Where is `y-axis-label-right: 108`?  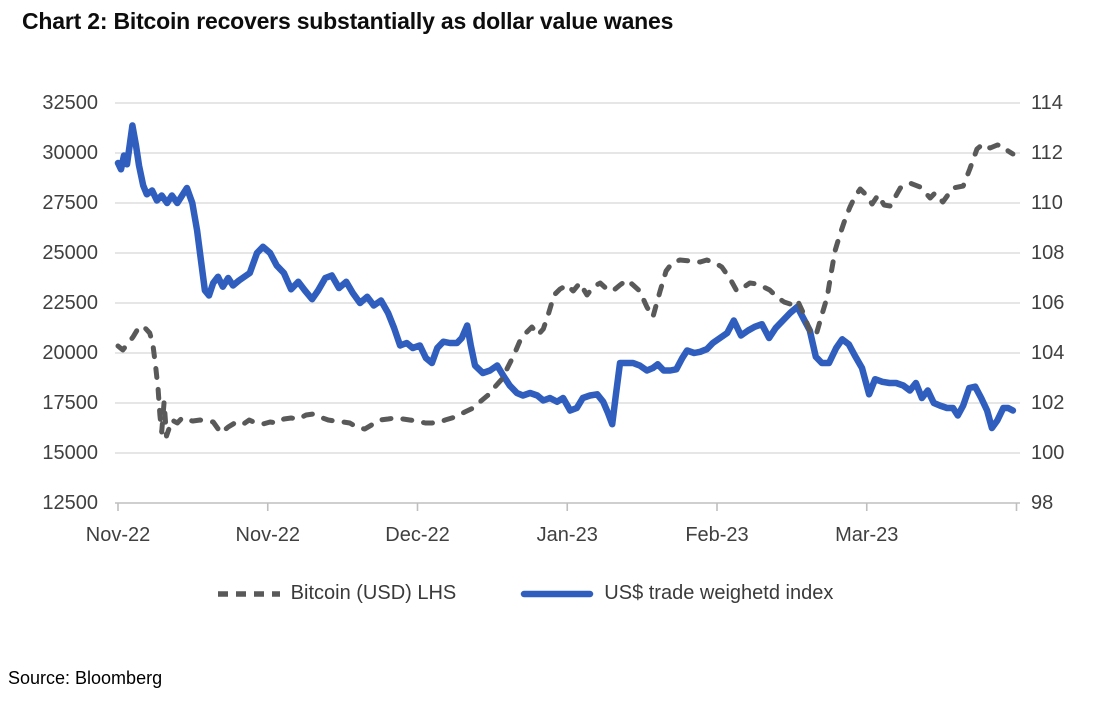 y-axis-label-right: 108 is located at coordinates (1047, 253).